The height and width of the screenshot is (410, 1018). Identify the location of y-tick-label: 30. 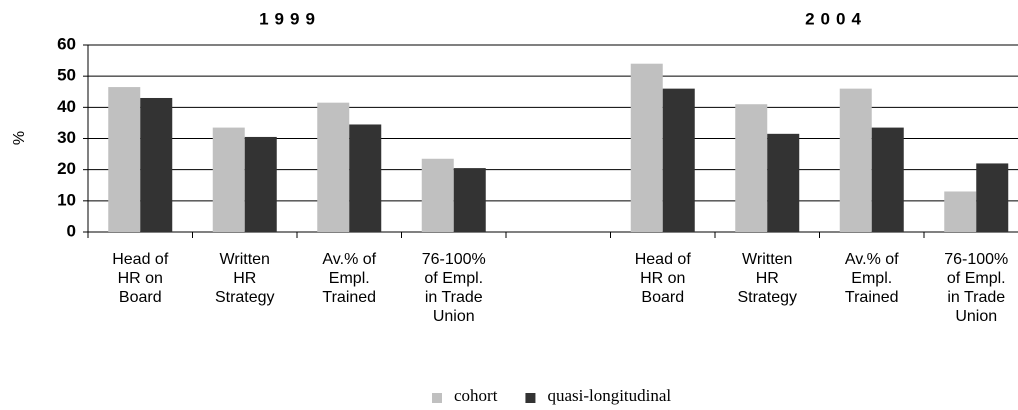
(66, 137).